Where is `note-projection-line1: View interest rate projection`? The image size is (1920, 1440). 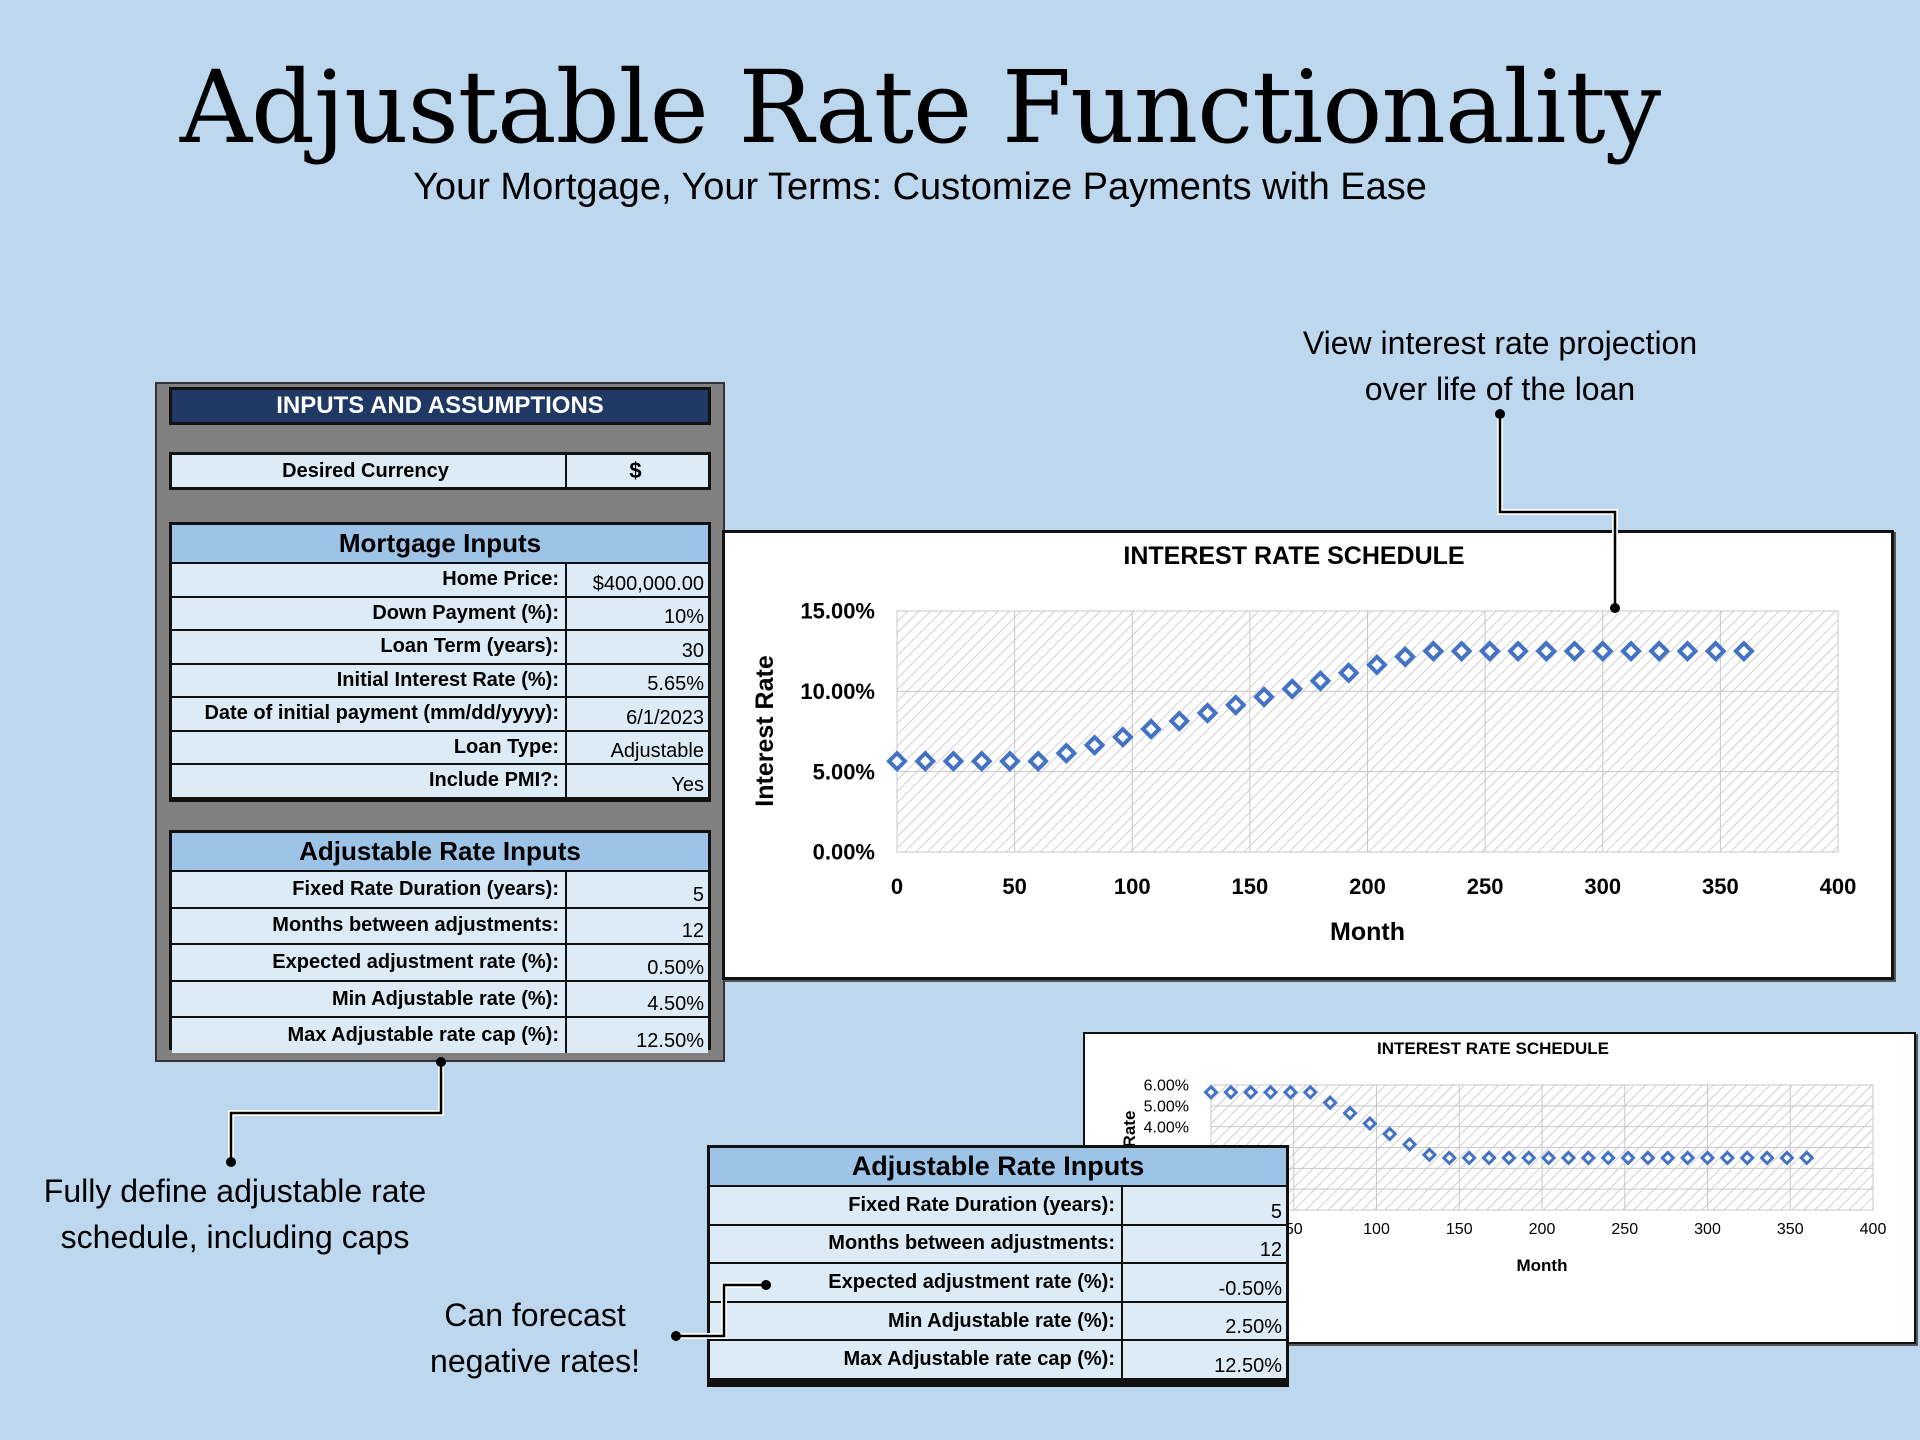 note-projection-line1: View interest rate projection is located at coordinates (1500, 343).